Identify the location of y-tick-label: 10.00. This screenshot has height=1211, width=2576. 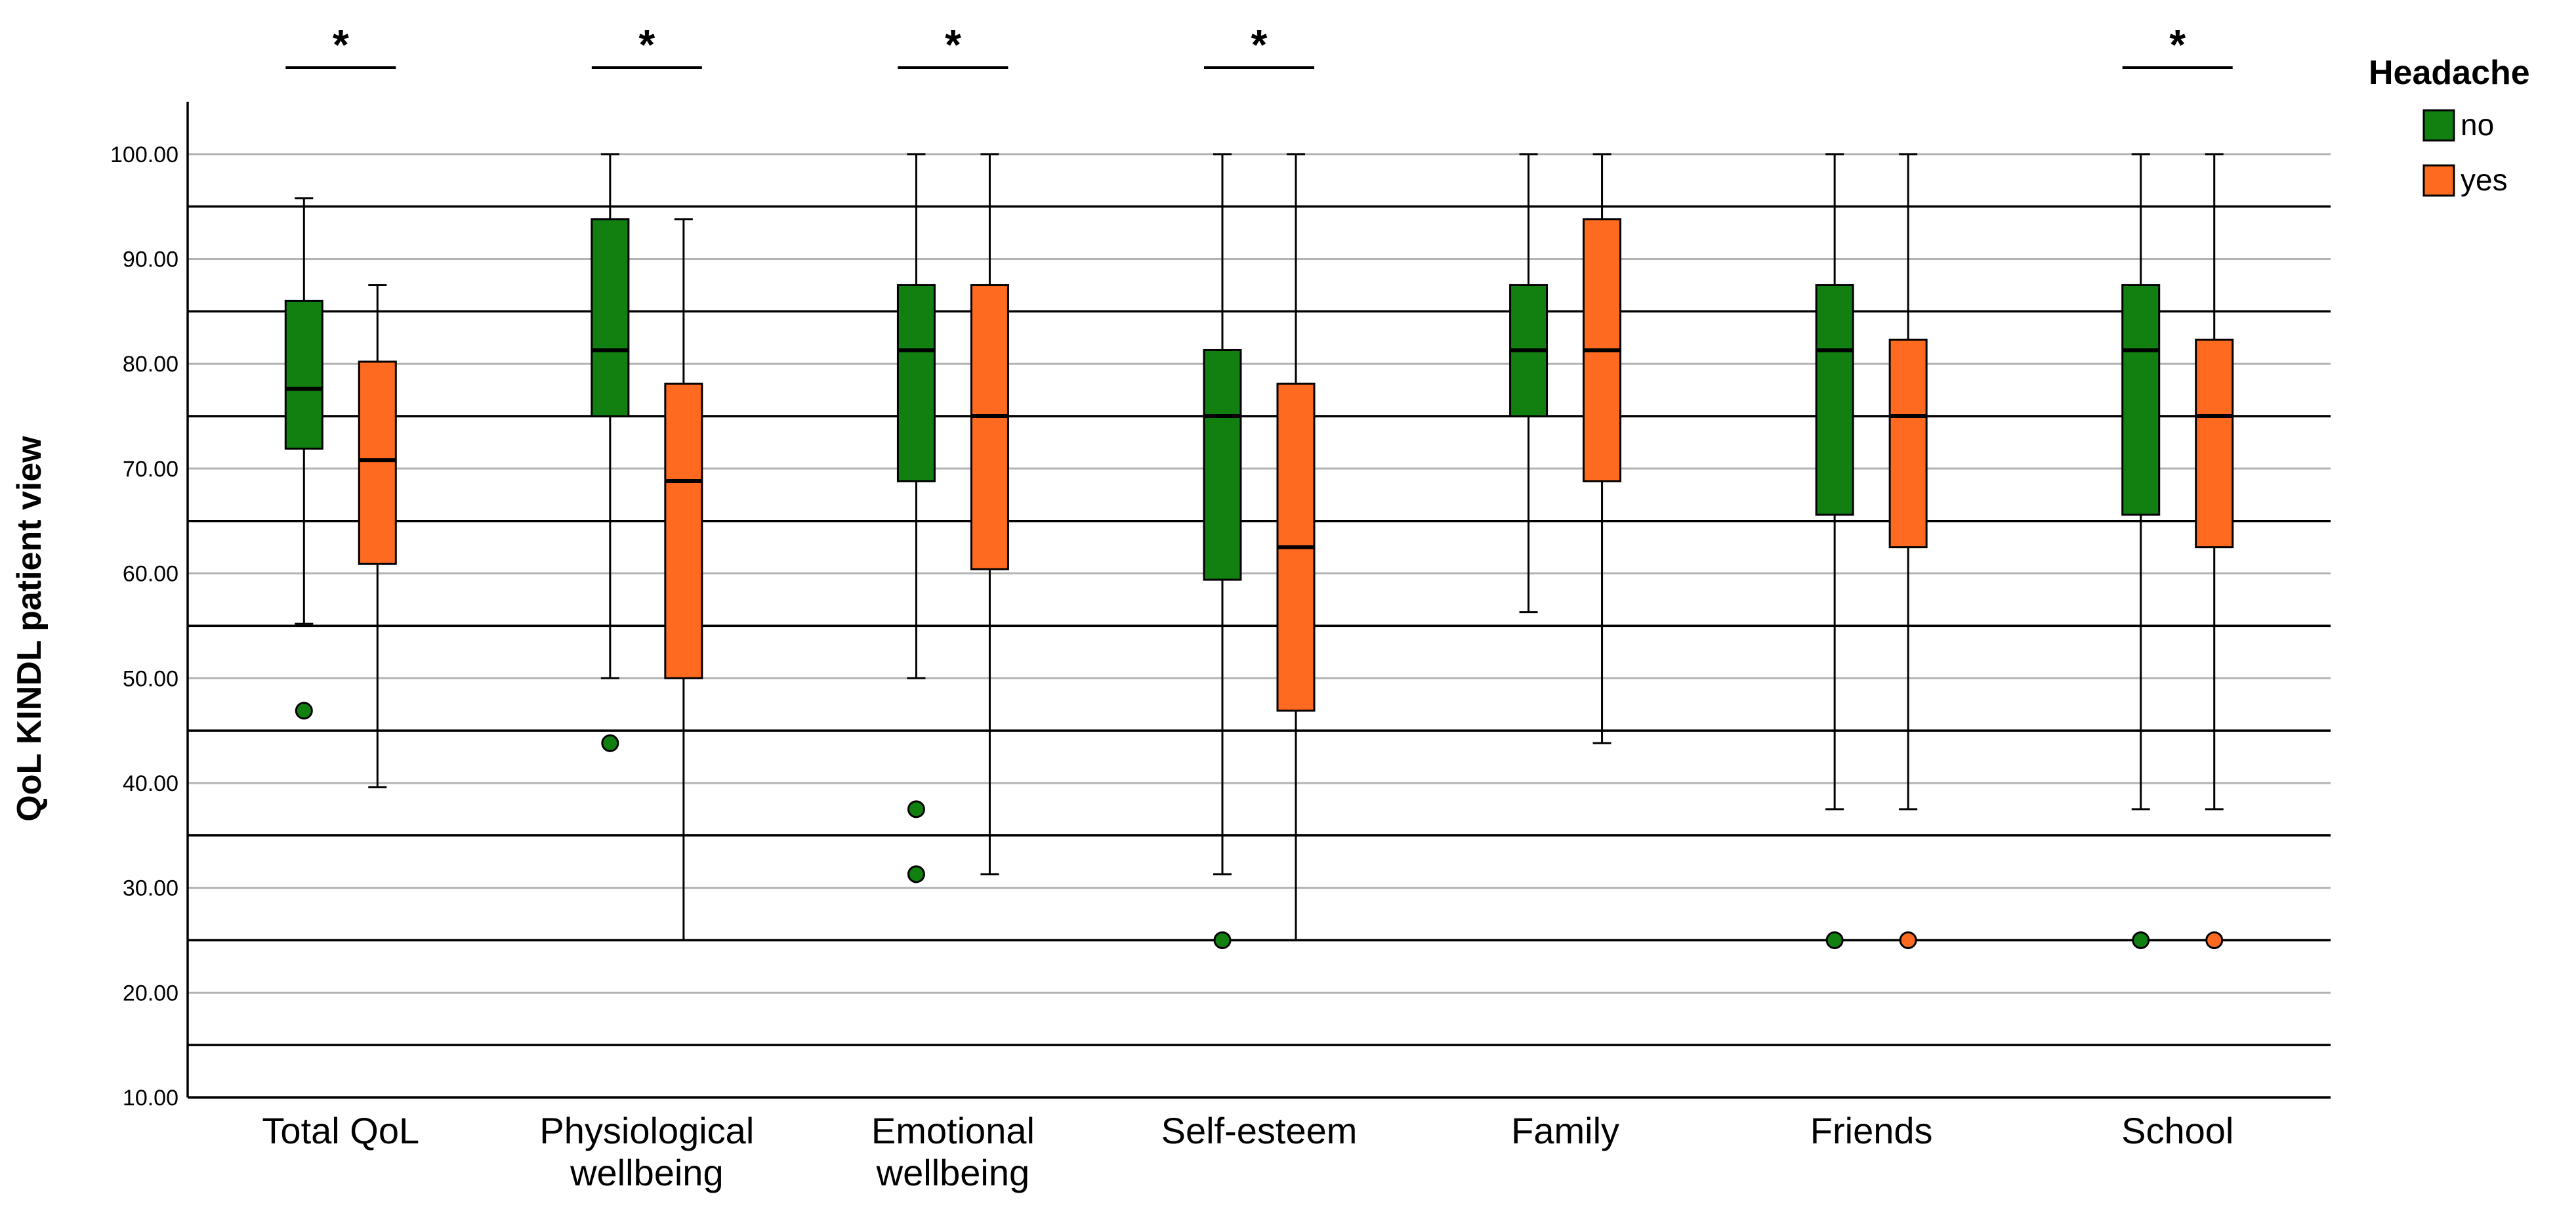
(150, 1098).